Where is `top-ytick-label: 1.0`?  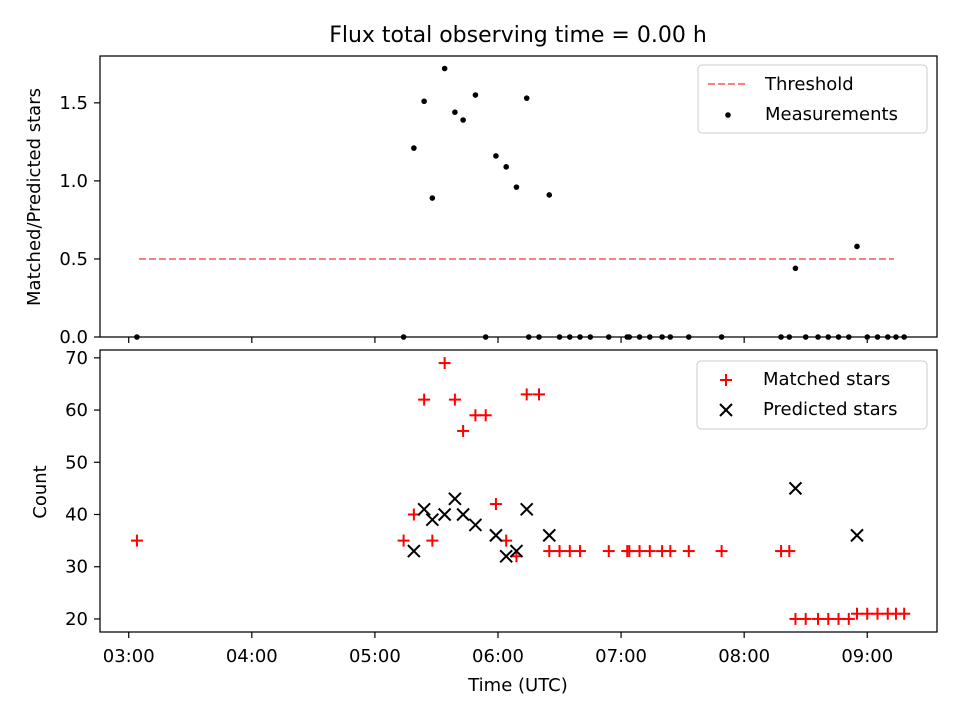
top-ytick-label: 1.0 is located at coordinates (73, 181).